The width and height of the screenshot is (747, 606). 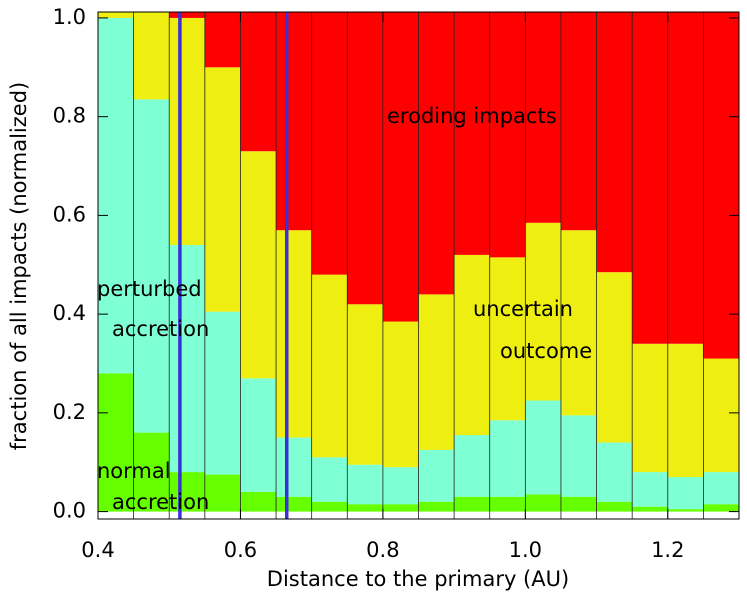 What do you see at coordinates (523, 309) in the screenshot?
I see `series-label: uncertain` at bounding box center [523, 309].